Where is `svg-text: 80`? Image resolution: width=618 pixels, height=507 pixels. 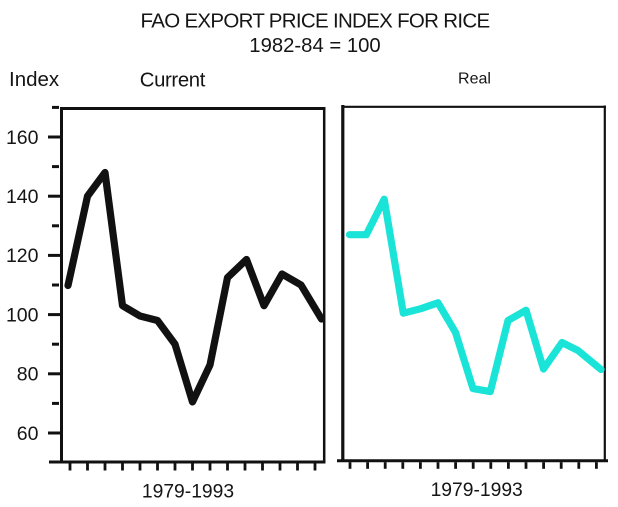
svg-text: 80 is located at coordinates (28, 375).